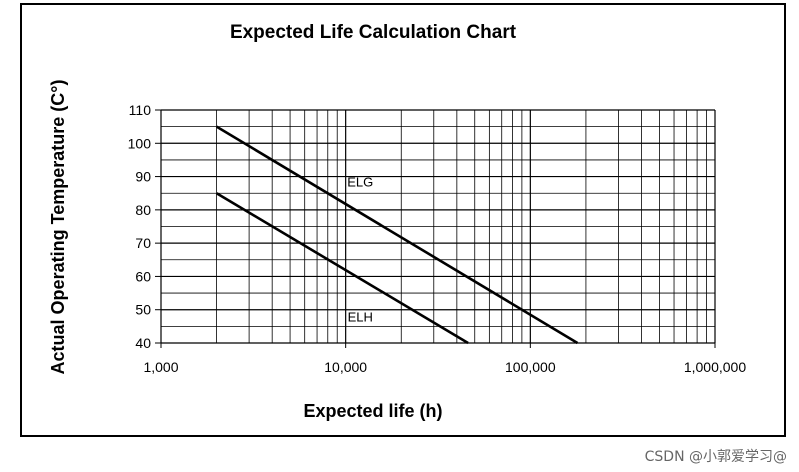  What do you see at coordinates (360, 182) in the screenshot?
I see `series-label-elg: ELG` at bounding box center [360, 182].